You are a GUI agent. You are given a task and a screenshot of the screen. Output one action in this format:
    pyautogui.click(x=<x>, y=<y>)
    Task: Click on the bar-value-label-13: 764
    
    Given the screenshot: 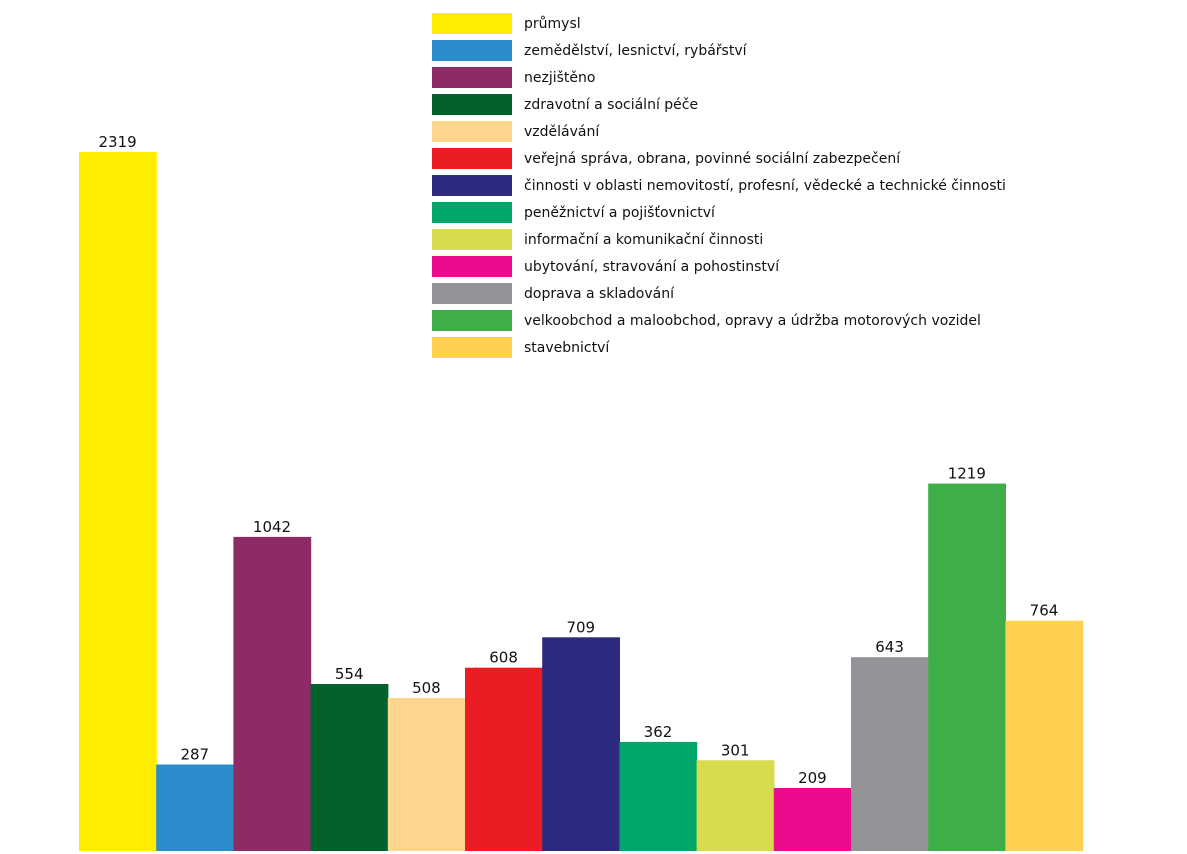 What is the action you would take?
    pyautogui.click(x=1044, y=611)
    